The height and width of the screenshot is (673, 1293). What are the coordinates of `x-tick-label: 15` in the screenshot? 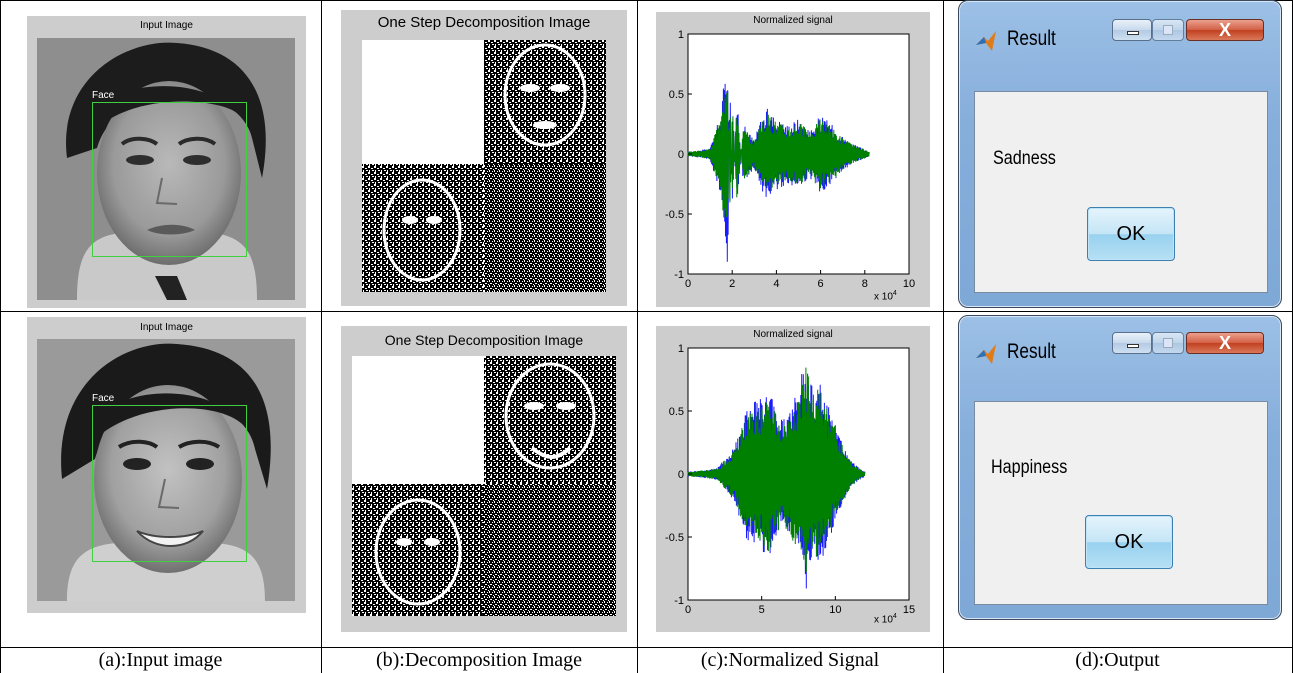 It's located at (909, 610).